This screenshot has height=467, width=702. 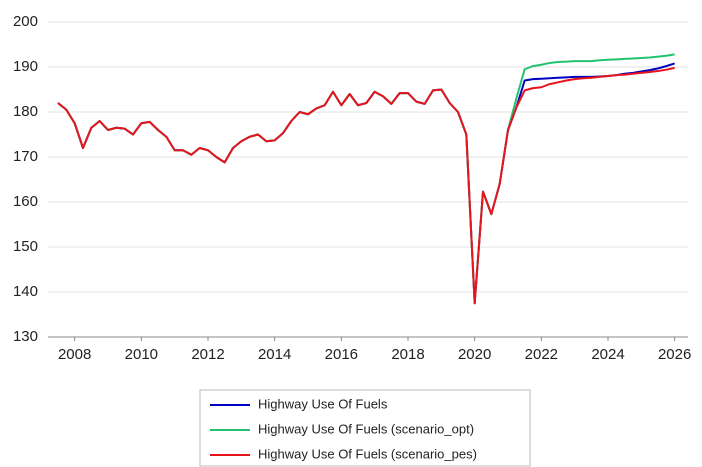 What do you see at coordinates (607, 354) in the screenshot?
I see `x-tick-label: 2024` at bounding box center [607, 354].